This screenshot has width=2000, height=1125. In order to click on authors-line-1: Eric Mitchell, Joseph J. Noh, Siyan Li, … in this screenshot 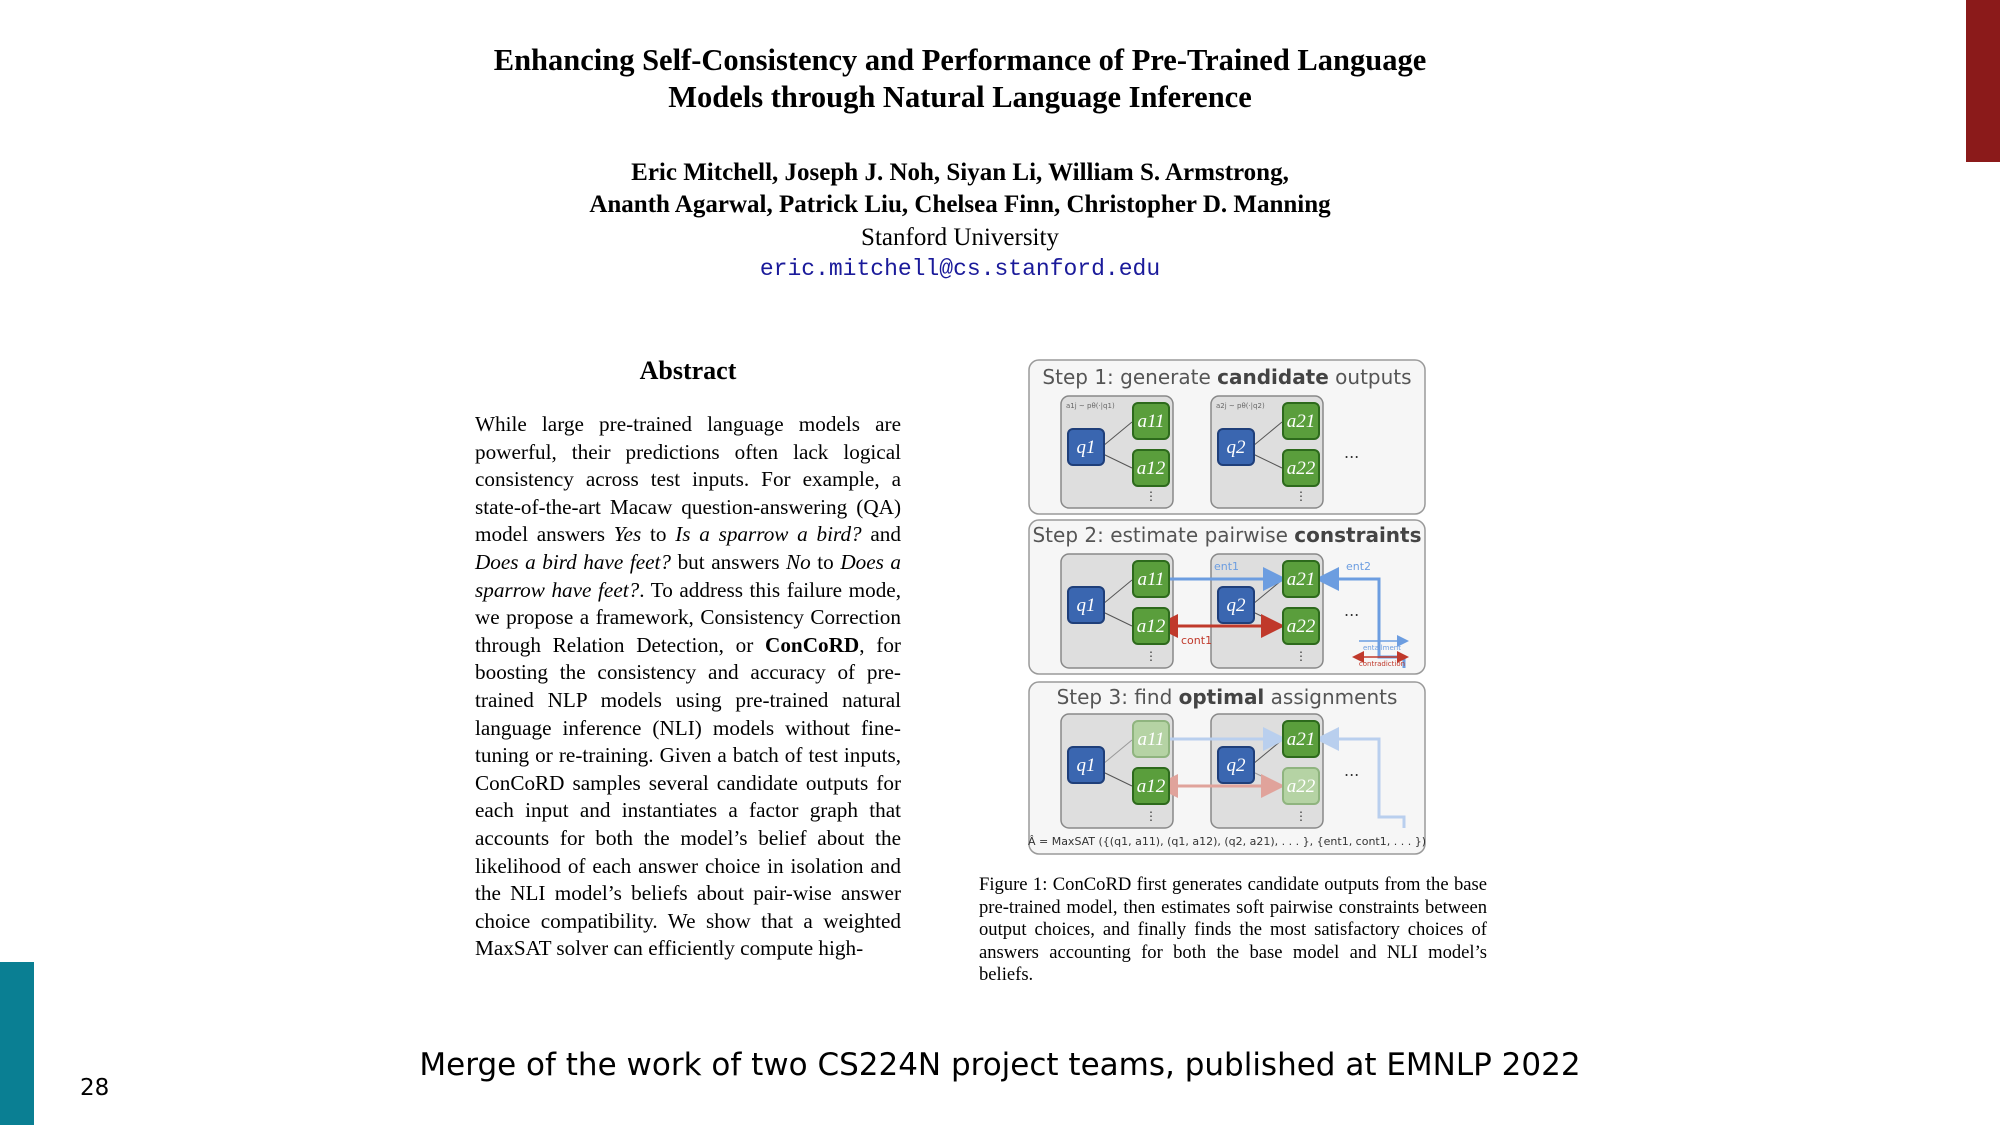, I will do `click(960, 172)`.